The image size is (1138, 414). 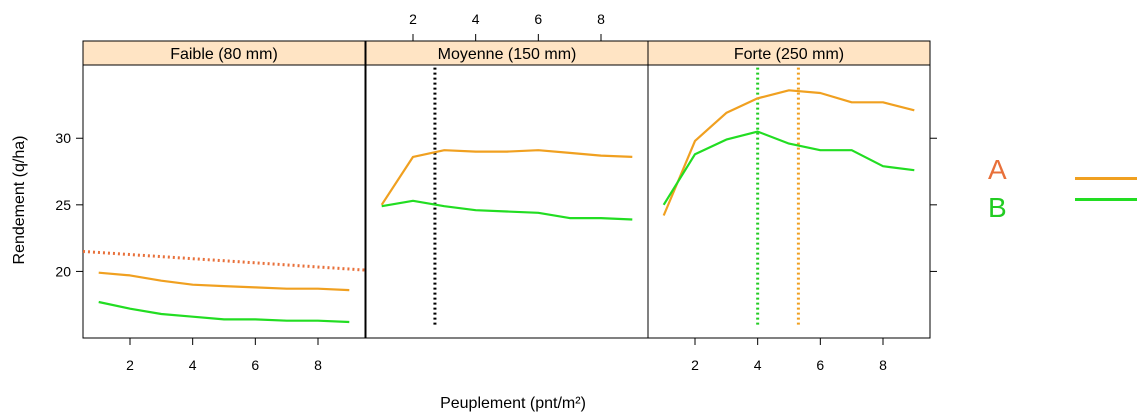 I want to click on legend-line-a, so click(x=1106, y=178).